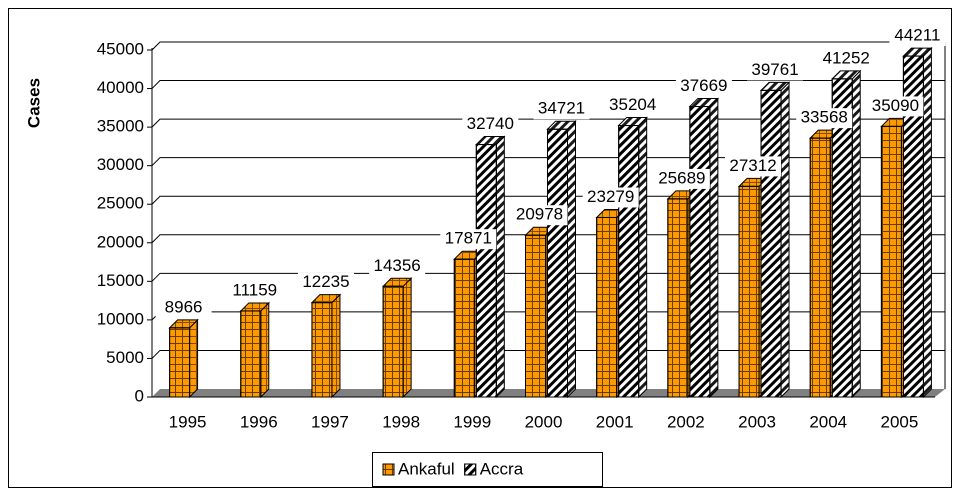 The width and height of the screenshot is (953, 489). What do you see at coordinates (330, 421) in the screenshot?
I see `x-tick-label: 1997` at bounding box center [330, 421].